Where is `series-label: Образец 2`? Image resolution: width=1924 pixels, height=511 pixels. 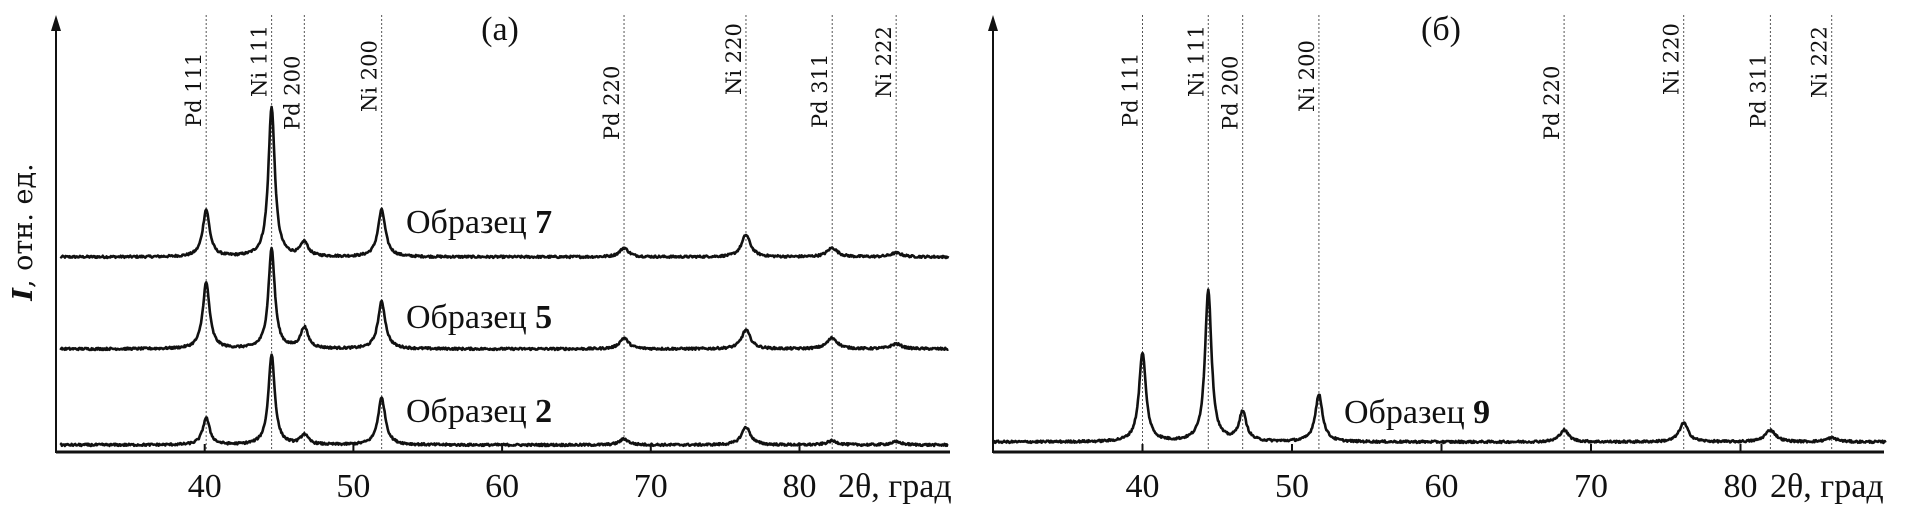
series-label: Образец 2 is located at coordinates (479, 411).